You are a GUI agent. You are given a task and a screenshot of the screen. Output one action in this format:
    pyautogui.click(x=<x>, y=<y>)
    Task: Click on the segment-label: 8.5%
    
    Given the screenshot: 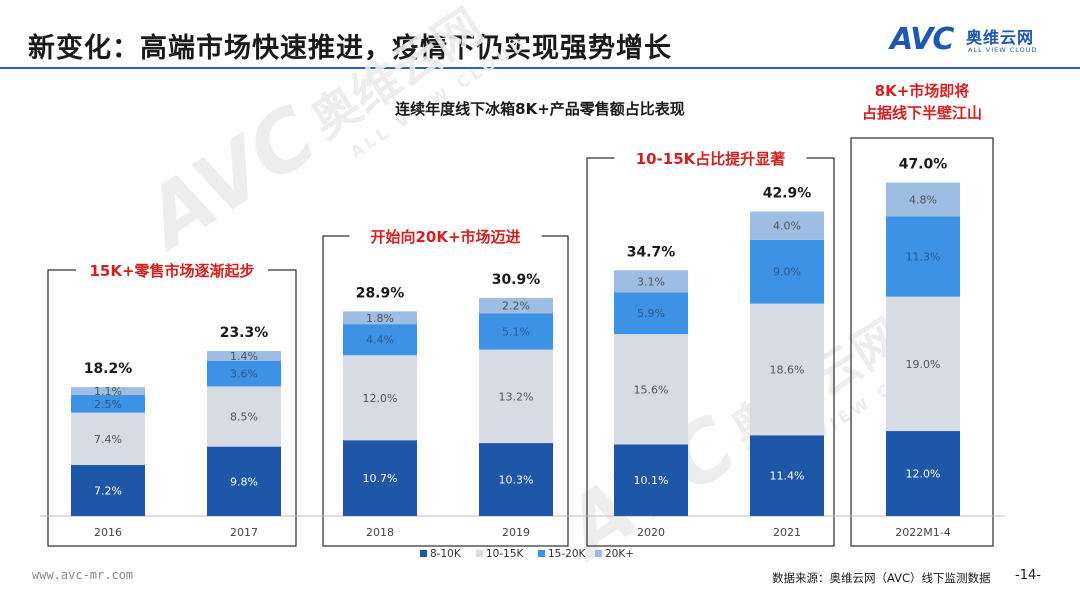 What is the action you would take?
    pyautogui.click(x=244, y=417)
    